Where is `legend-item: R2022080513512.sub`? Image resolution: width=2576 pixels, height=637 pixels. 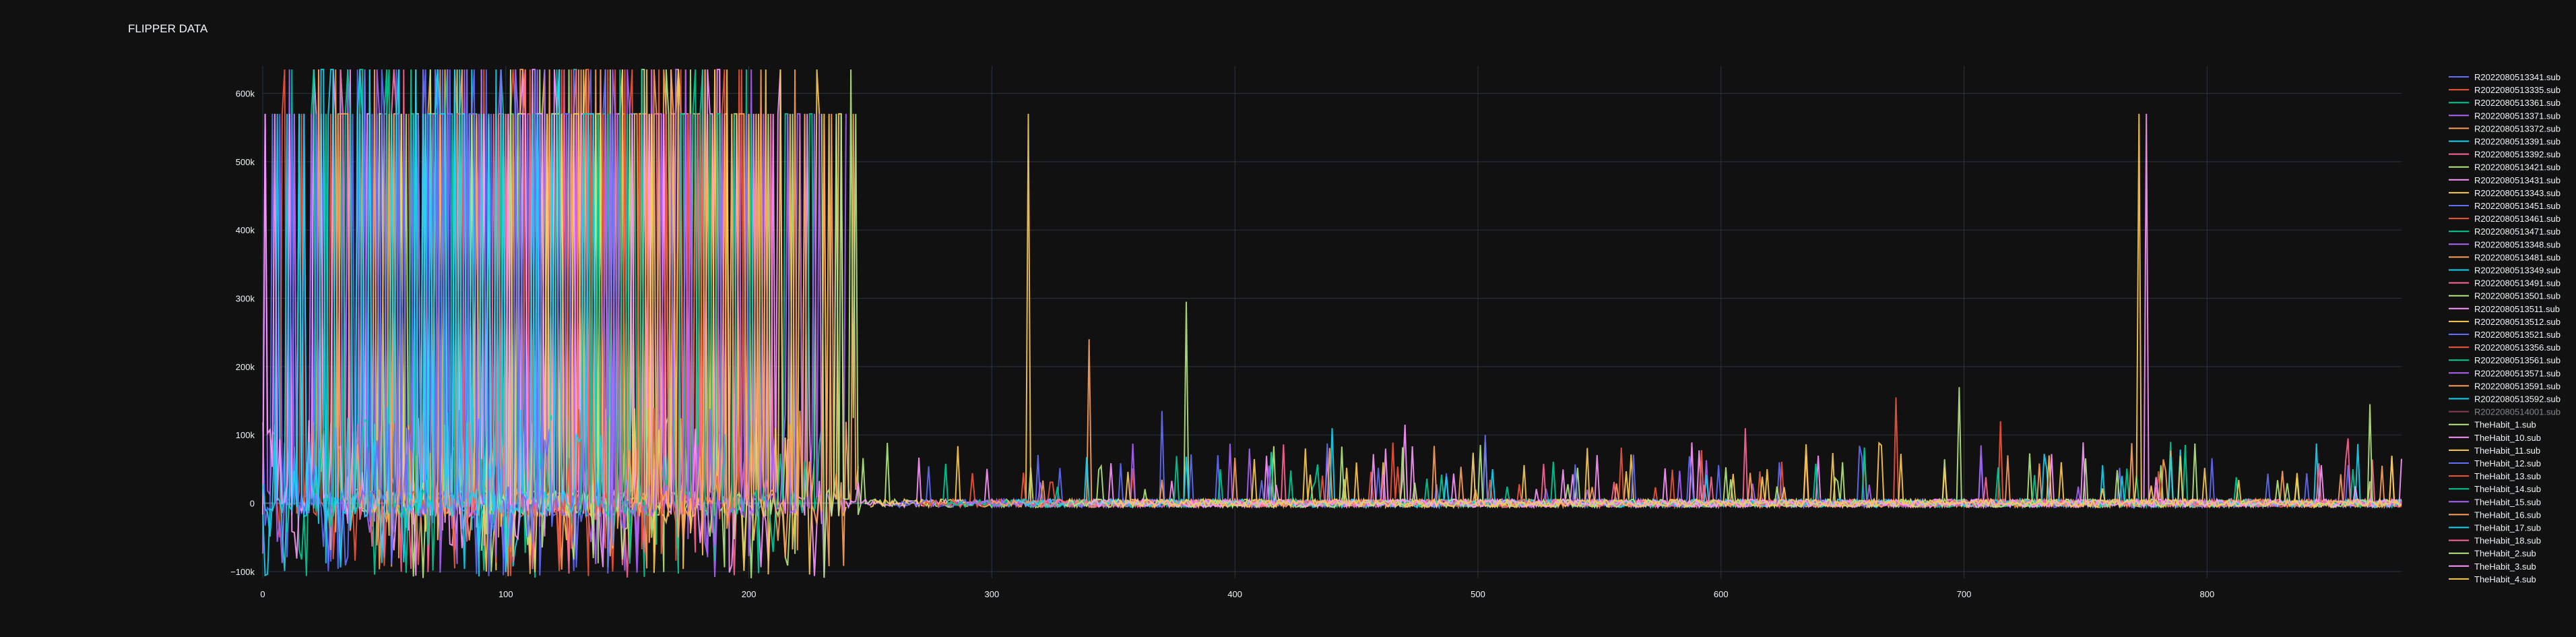 legend-item: R2022080513512.sub is located at coordinates (2505, 322).